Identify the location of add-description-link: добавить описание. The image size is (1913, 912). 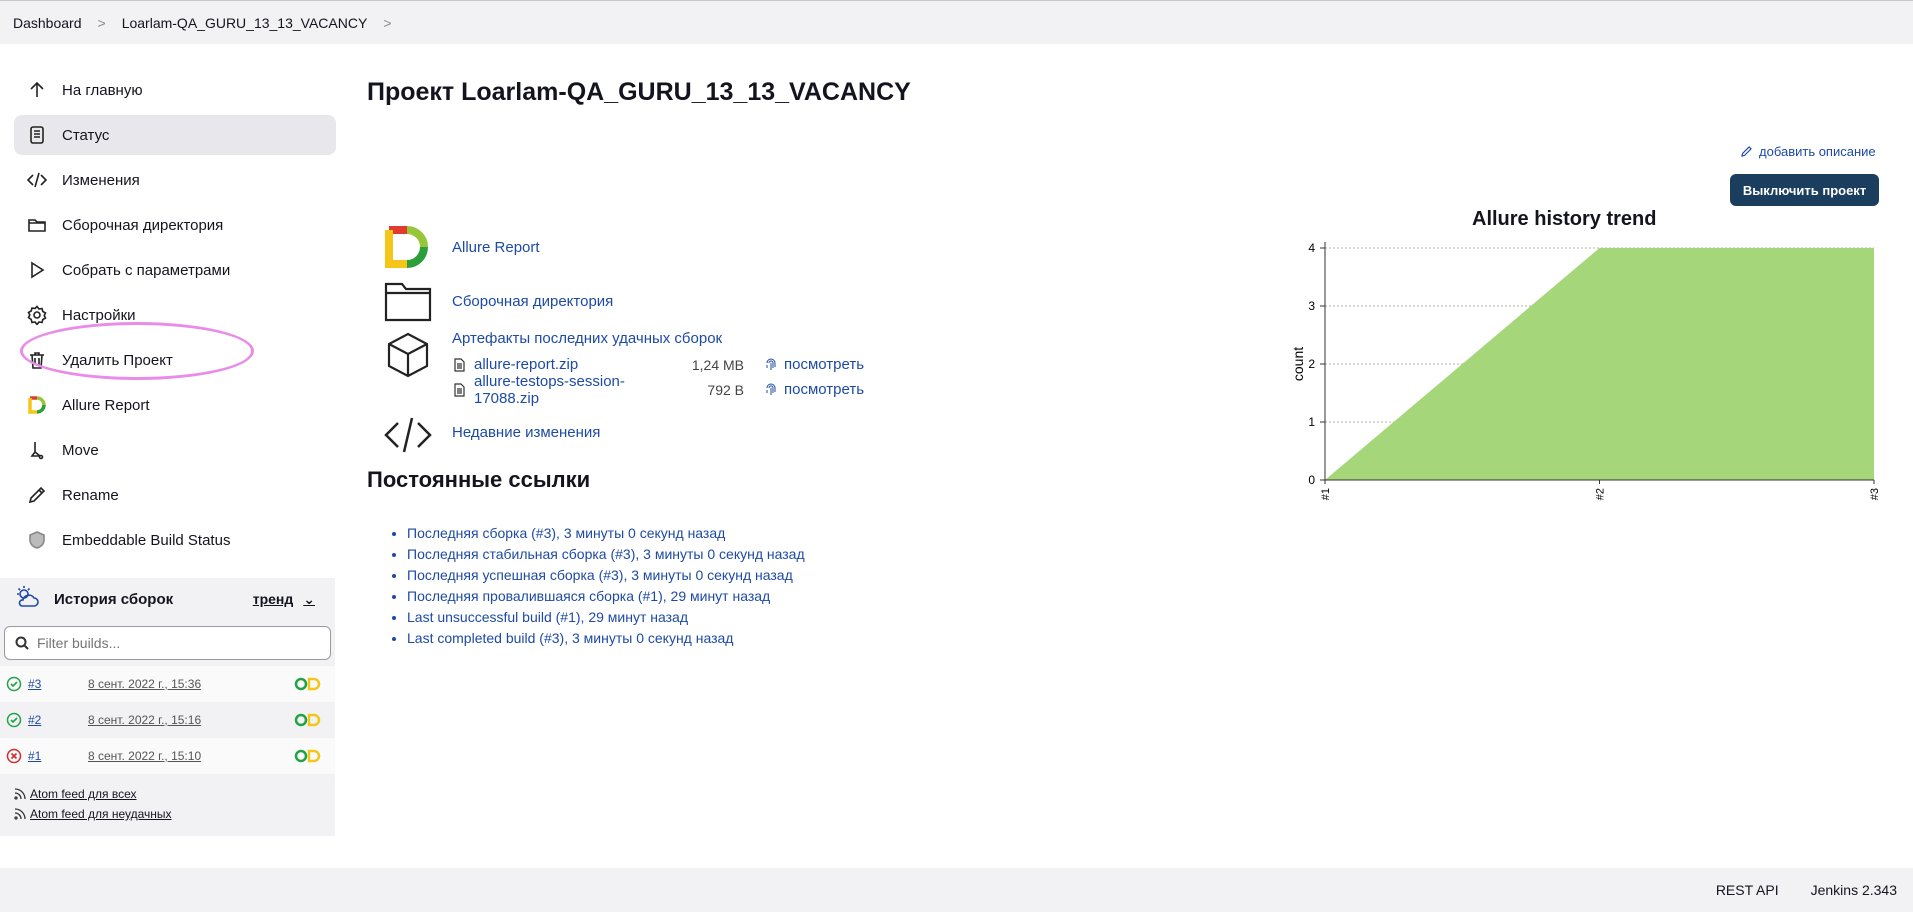
(1808, 151).